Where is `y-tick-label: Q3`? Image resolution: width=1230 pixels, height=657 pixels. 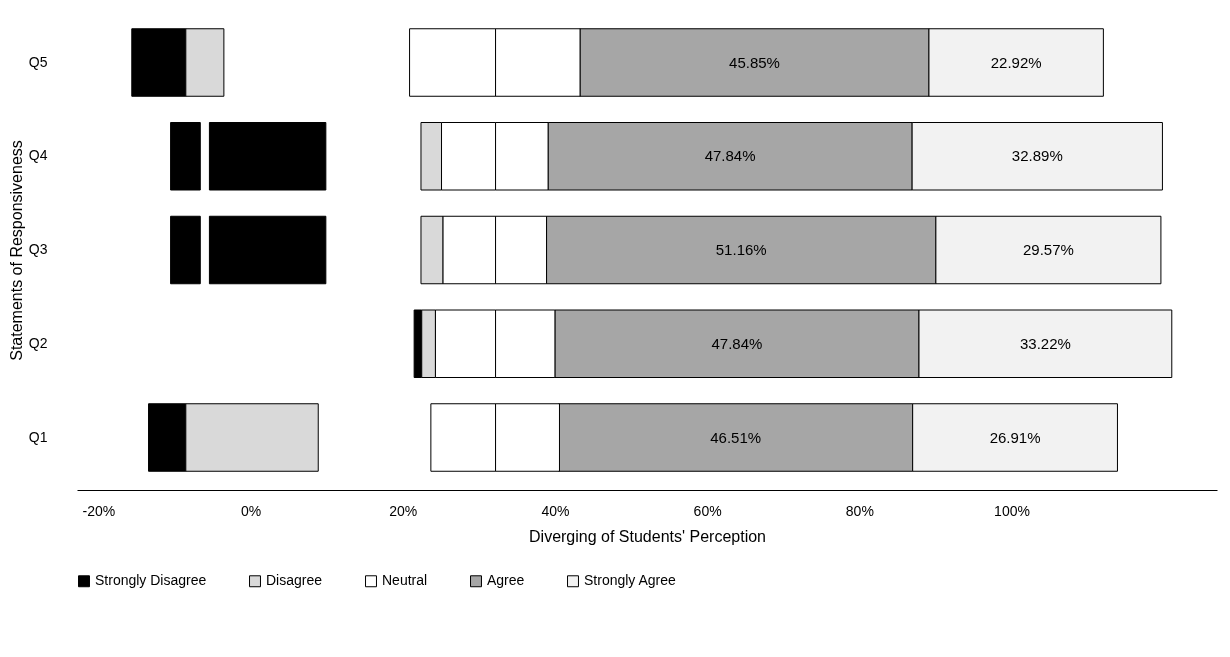 y-tick-label: Q3 is located at coordinates (38, 249).